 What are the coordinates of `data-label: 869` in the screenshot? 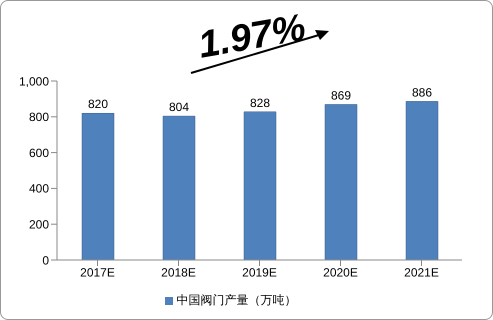 It's located at (341, 95).